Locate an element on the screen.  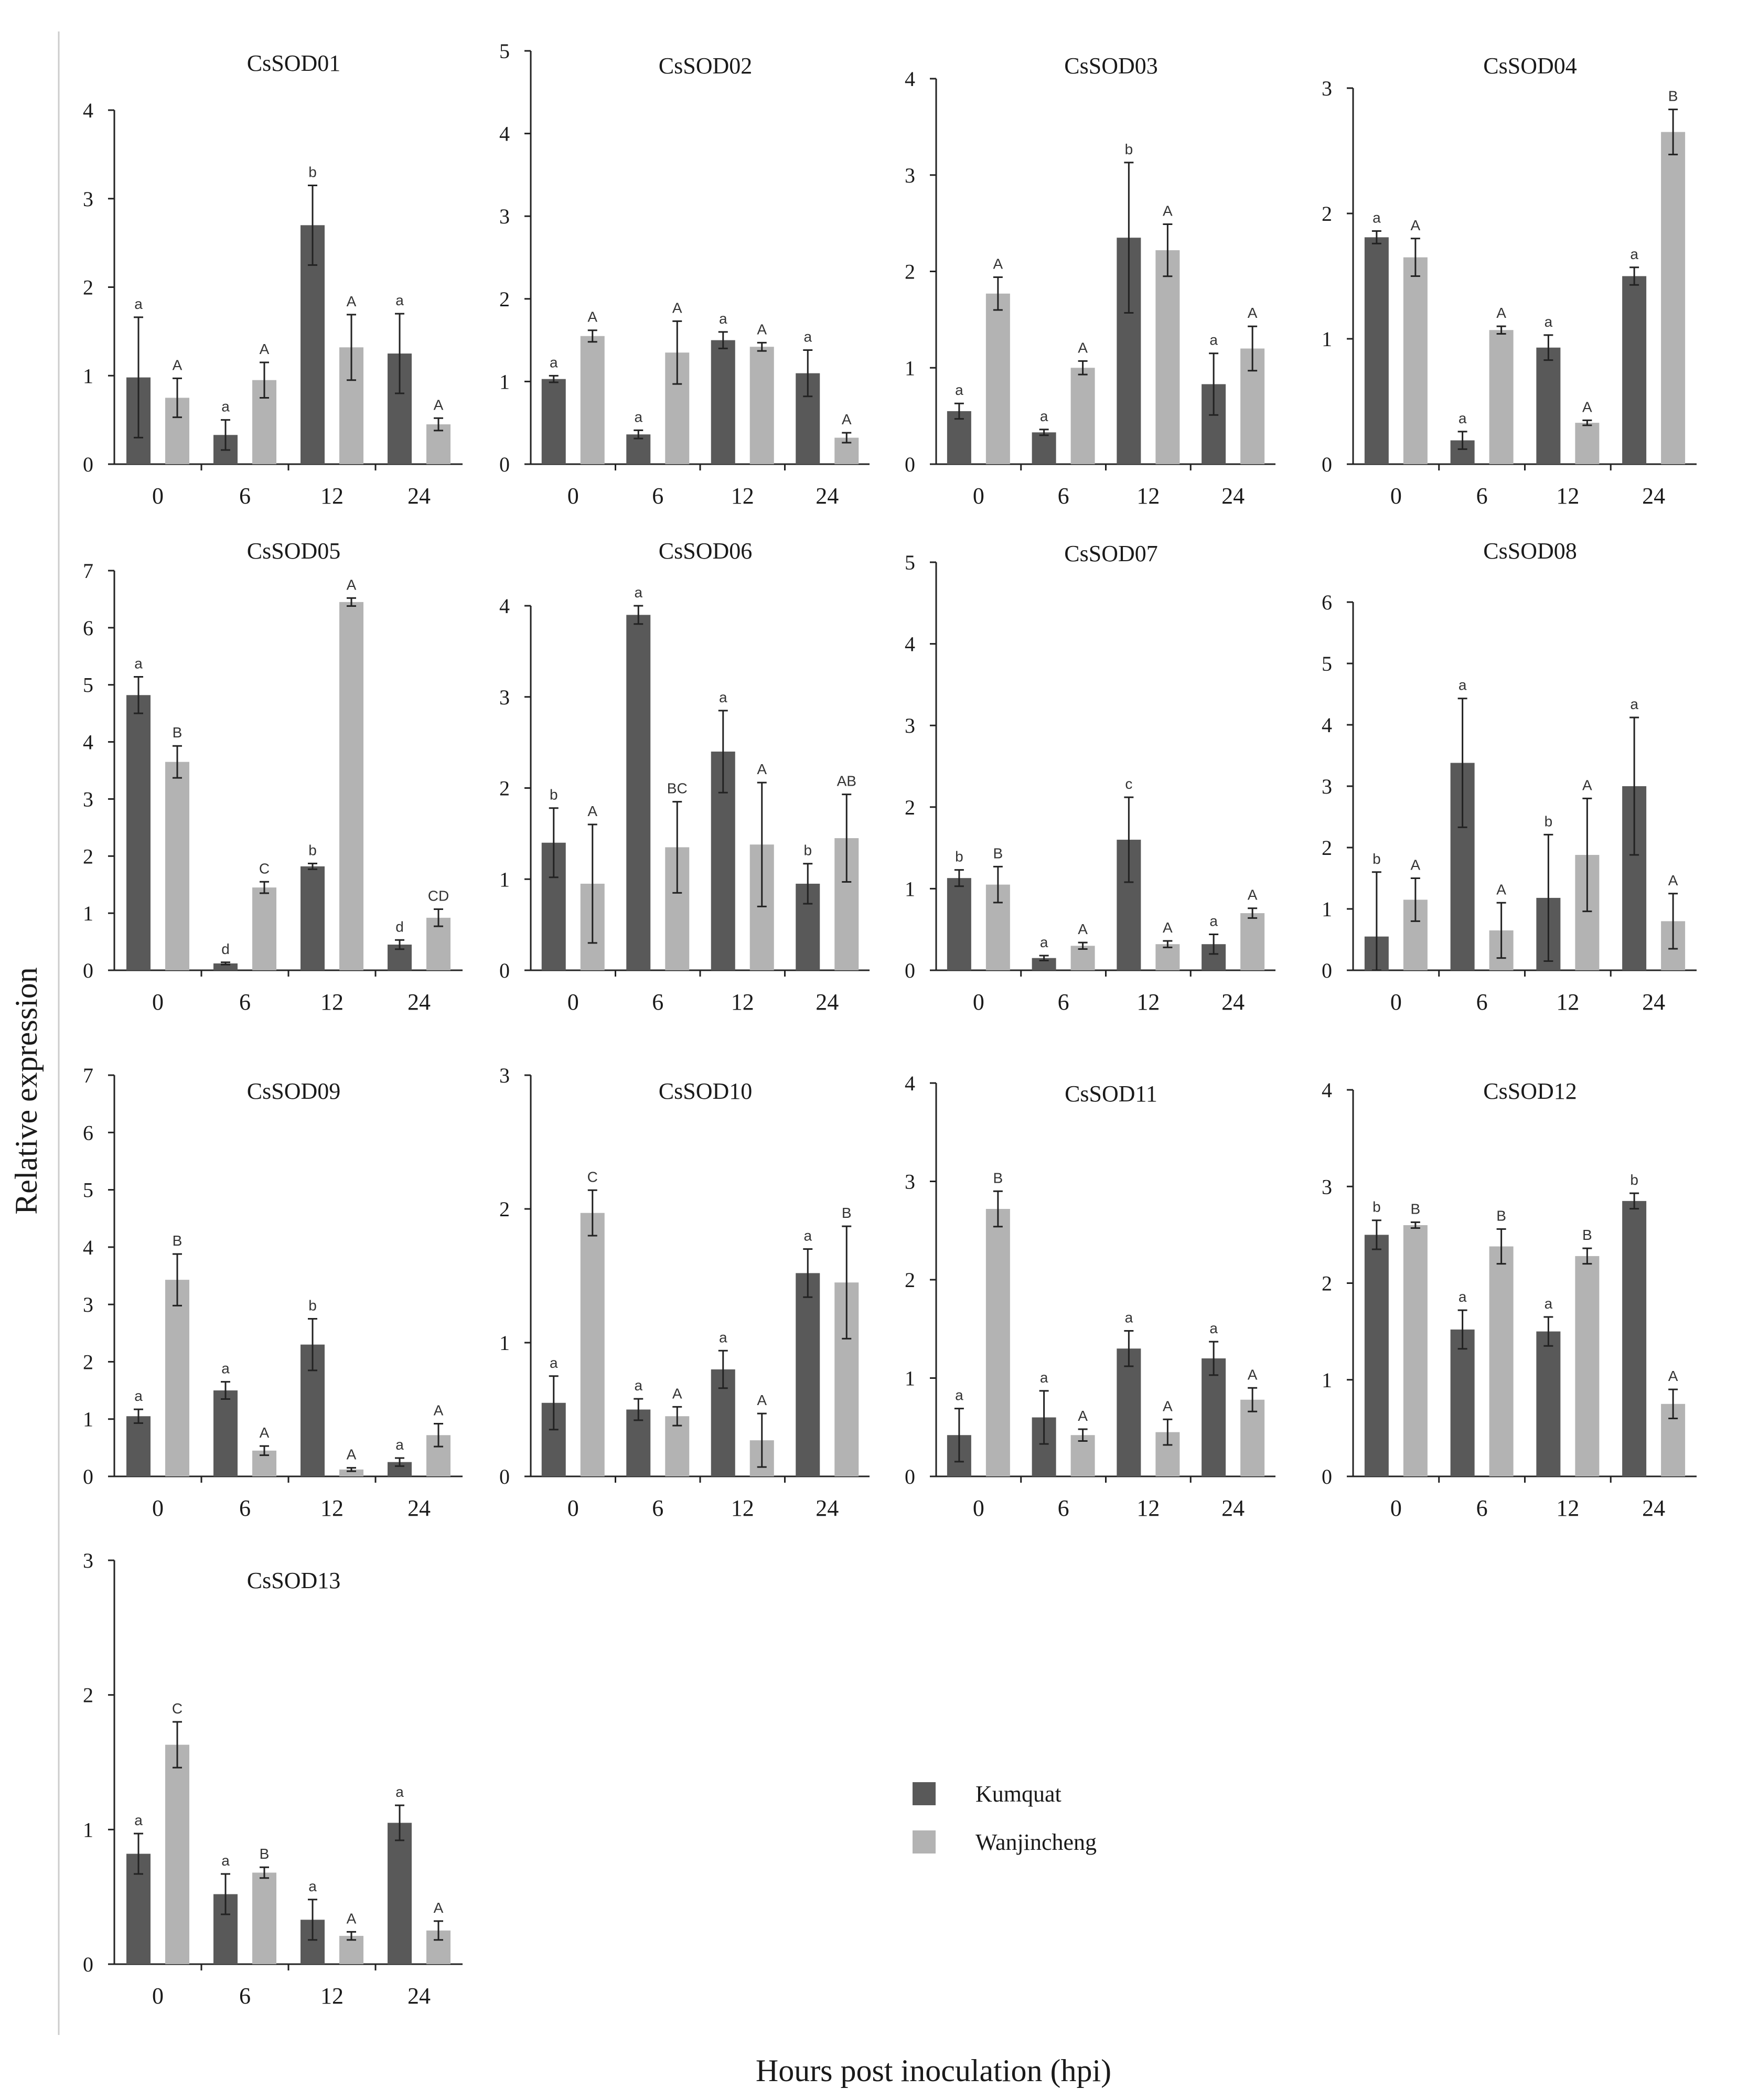
x-tick-label: 6 is located at coordinates (1482, 496).